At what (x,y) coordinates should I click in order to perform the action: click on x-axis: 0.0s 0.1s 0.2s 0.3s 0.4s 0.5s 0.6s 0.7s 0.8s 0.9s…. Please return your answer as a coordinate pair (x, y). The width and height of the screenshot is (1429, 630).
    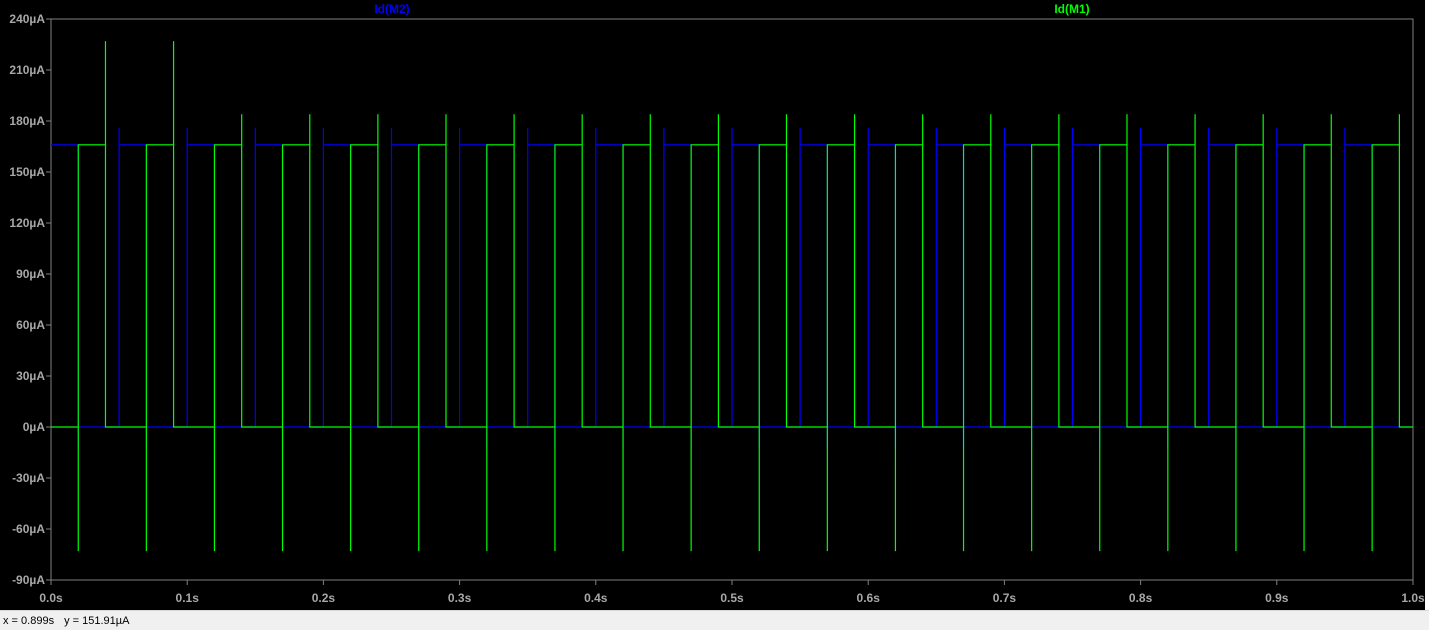
    Looking at the image, I should click on (732, 592).